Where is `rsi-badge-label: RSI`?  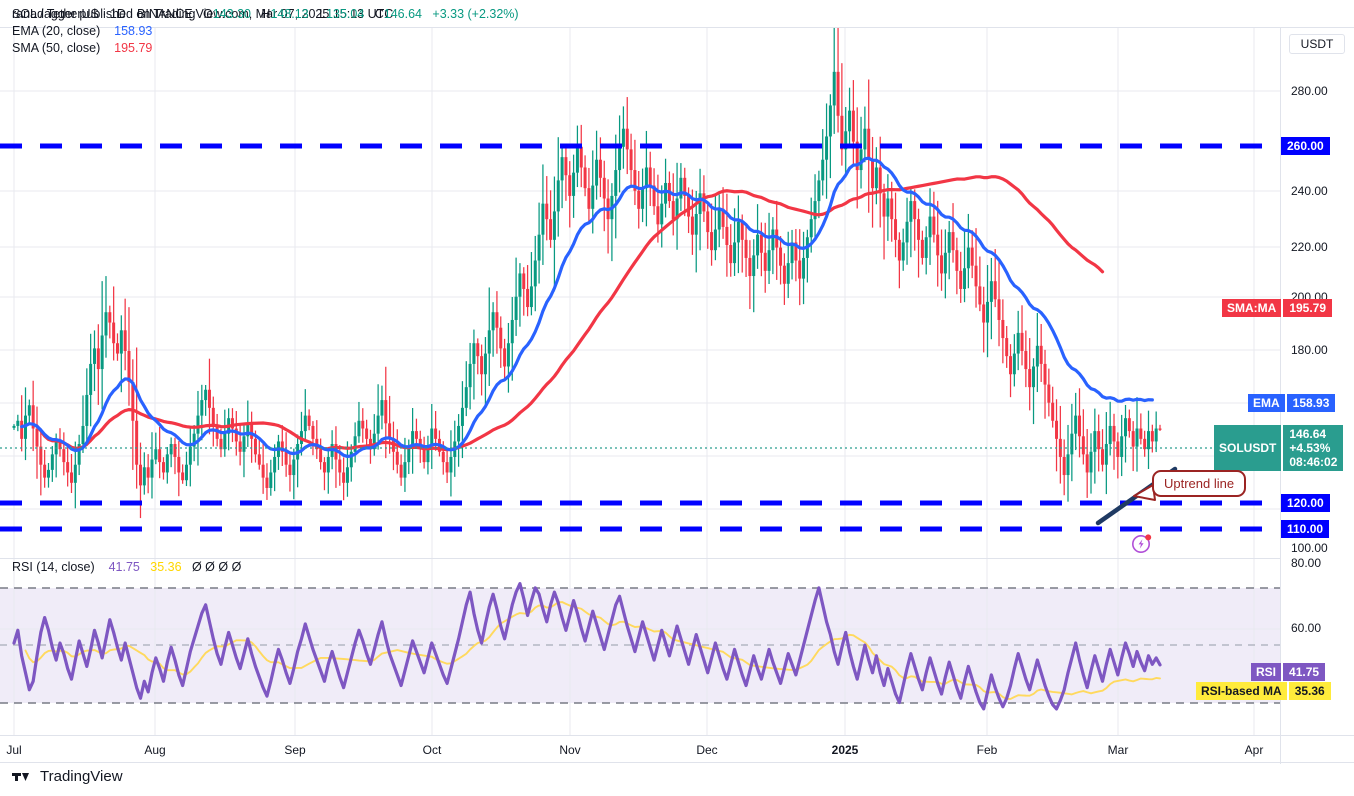
rsi-badge-label: RSI is located at coordinates (1266, 672).